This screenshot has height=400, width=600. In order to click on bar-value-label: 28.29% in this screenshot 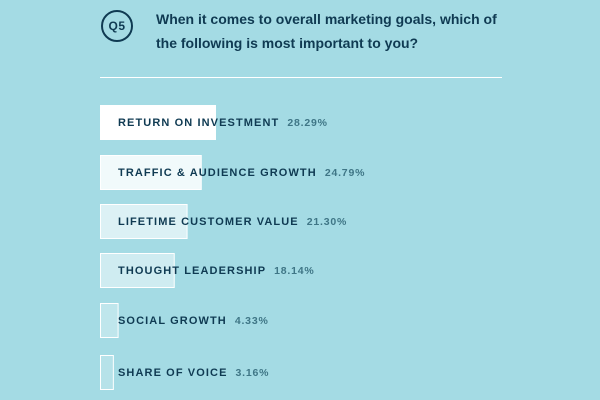, I will do `click(307, 123)`.